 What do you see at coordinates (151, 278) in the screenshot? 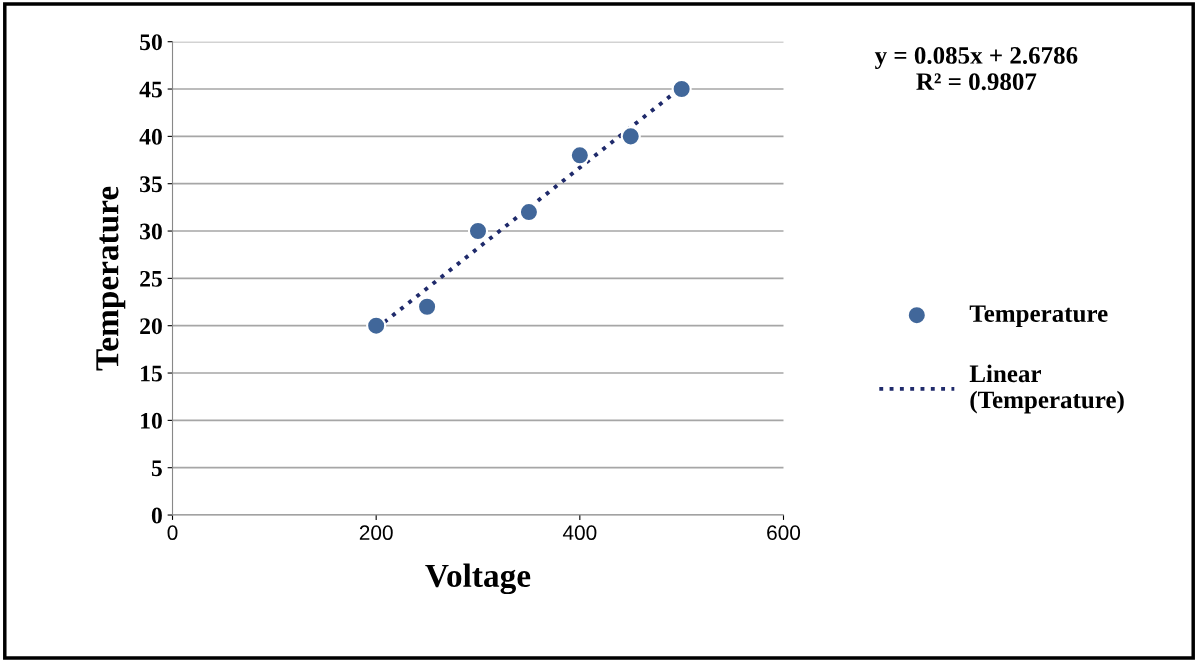
I see `y-tick-label: 25` at bounding box center [151, 278].